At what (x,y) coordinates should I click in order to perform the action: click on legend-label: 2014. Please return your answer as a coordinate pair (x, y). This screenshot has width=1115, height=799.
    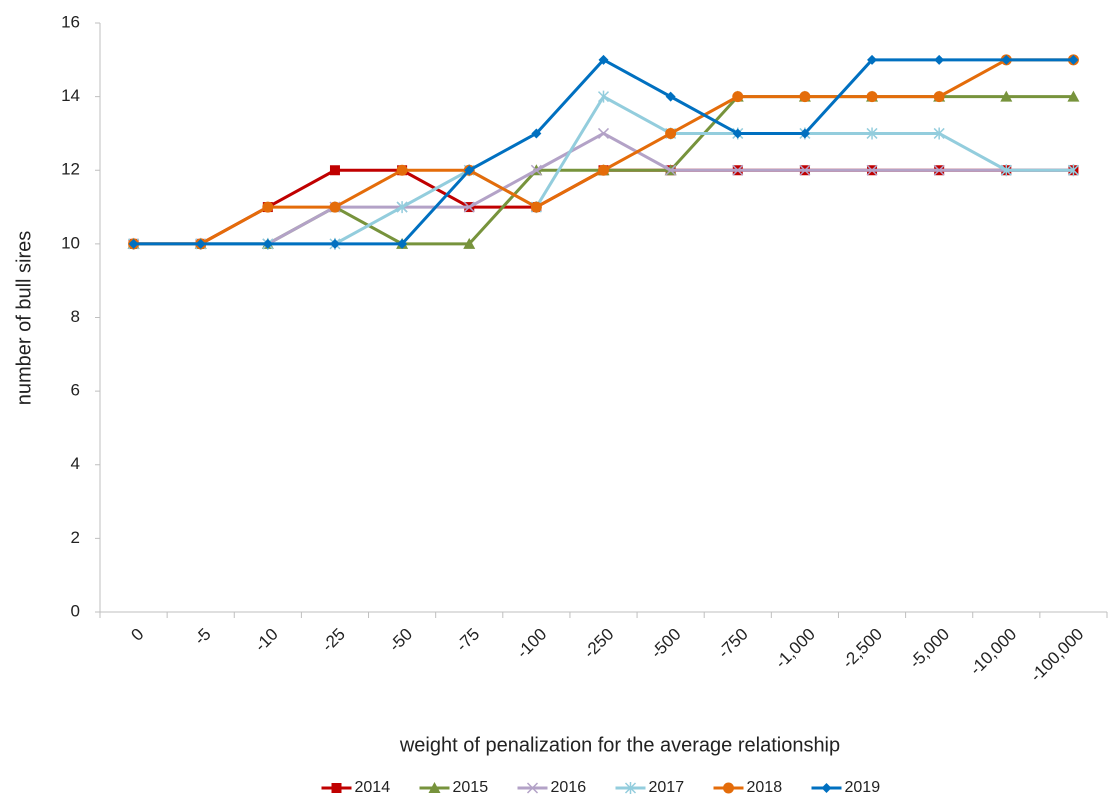
    Looking at the image, I should click on (373, 787).